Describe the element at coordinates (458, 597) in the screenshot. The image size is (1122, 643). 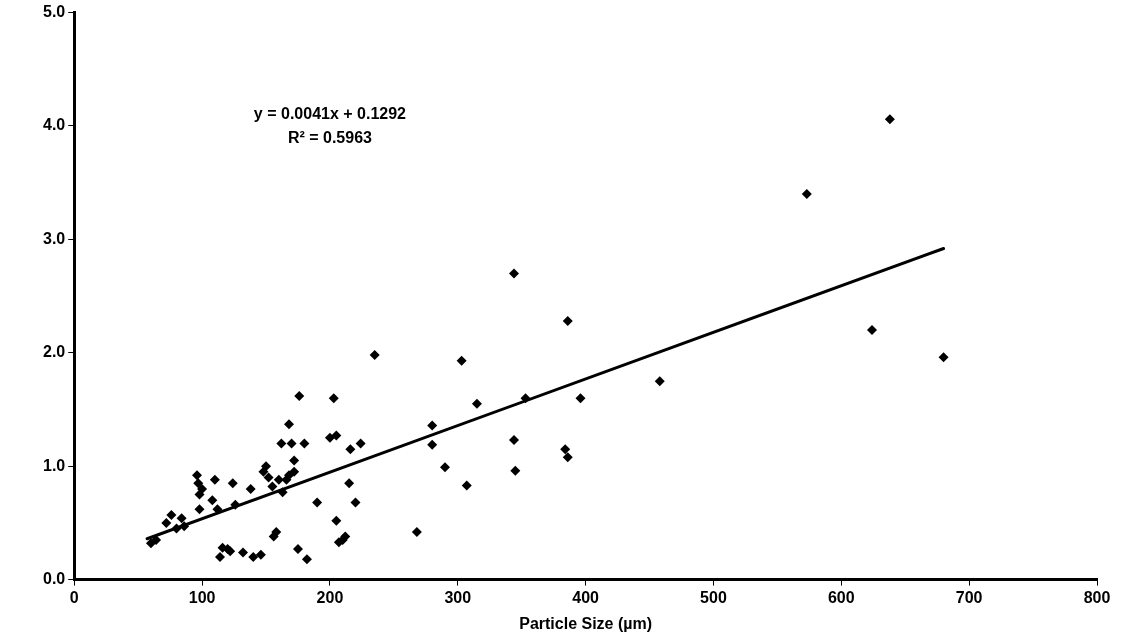
I see `x-tick-label: 300` at that location.